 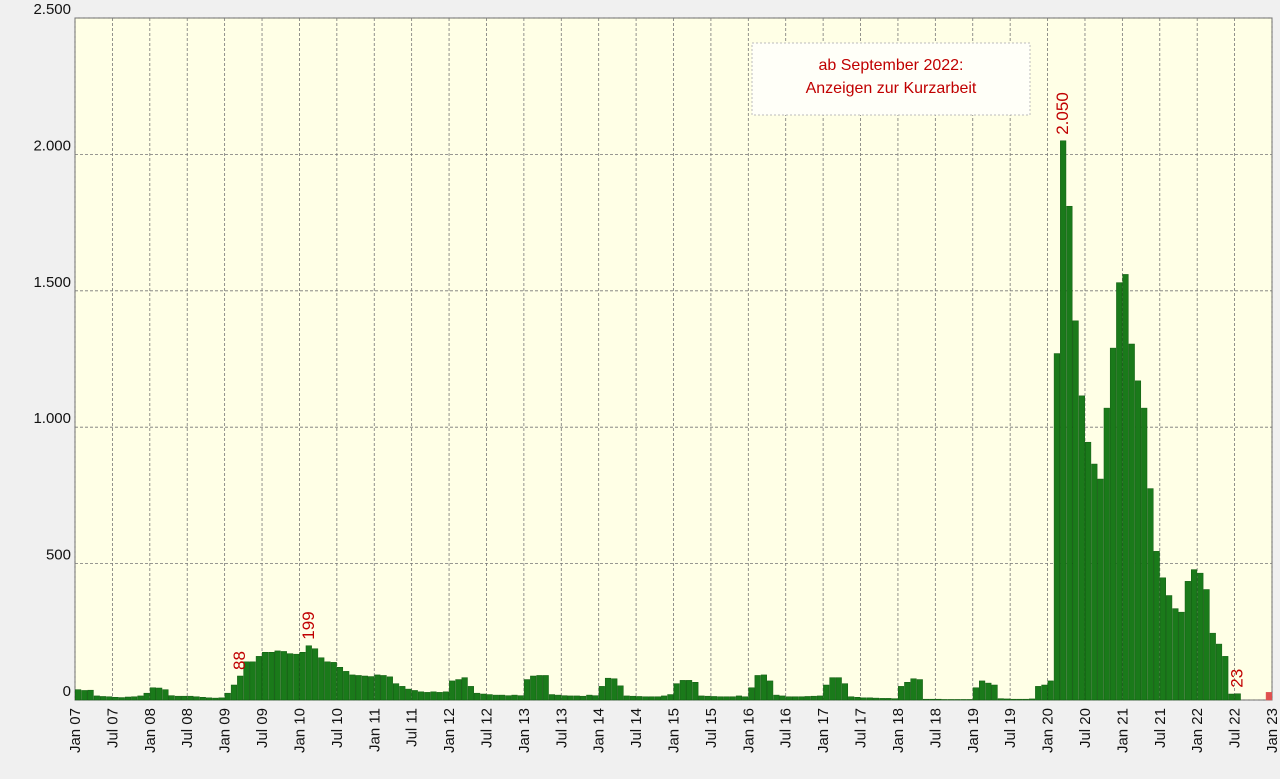 What do you see at coordinates (412, 727) in the screenshot?
I see `x-tick-label: Jul 11` at bounding box center [412, 727].